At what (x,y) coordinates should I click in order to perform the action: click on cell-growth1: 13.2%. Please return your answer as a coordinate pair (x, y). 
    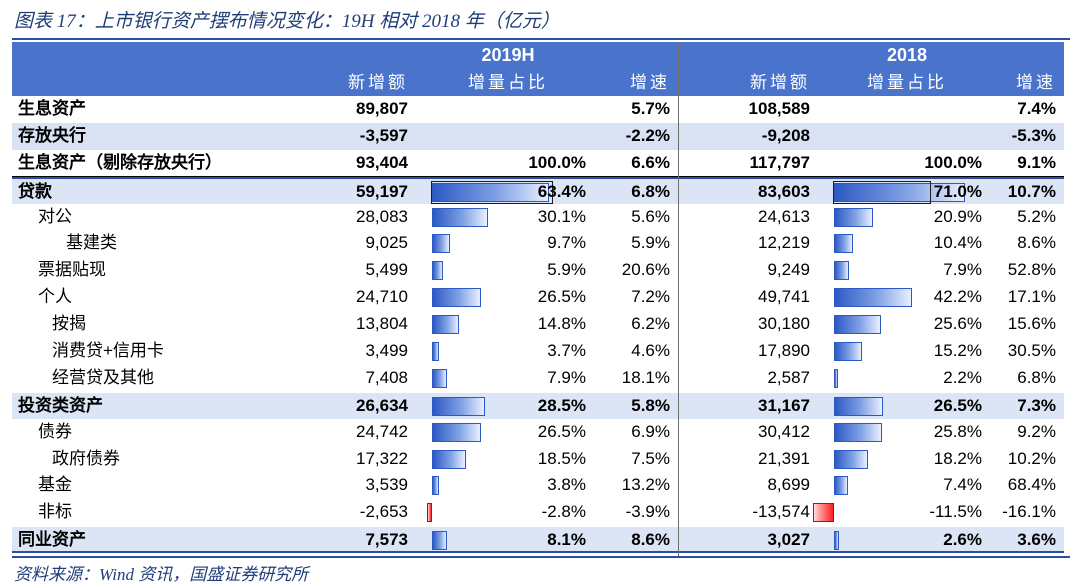
    Looking at the image, I should click on (645, 485).